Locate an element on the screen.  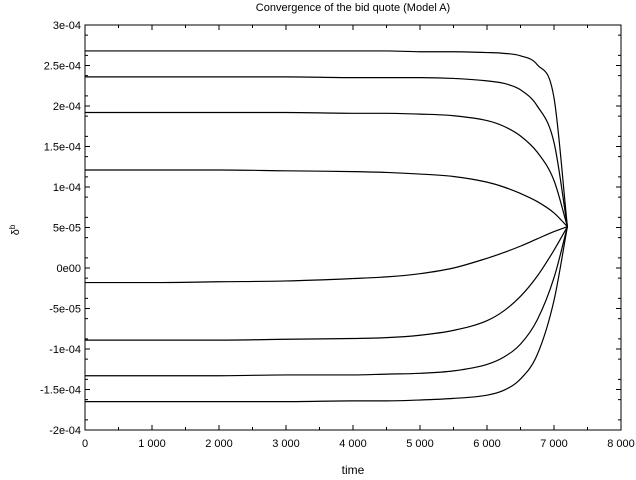
x-tick-label: 4 000 is located at coordinates (353, 444).